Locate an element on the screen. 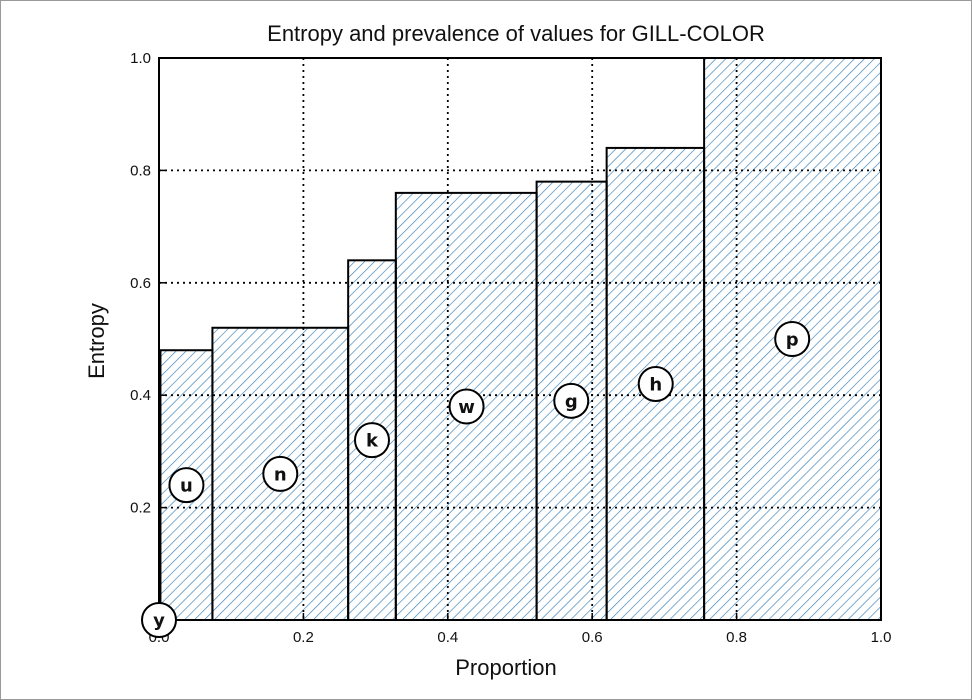 This screenshot has width=972, height=700. value-label-circle-g is located at coordinates (571, 400).